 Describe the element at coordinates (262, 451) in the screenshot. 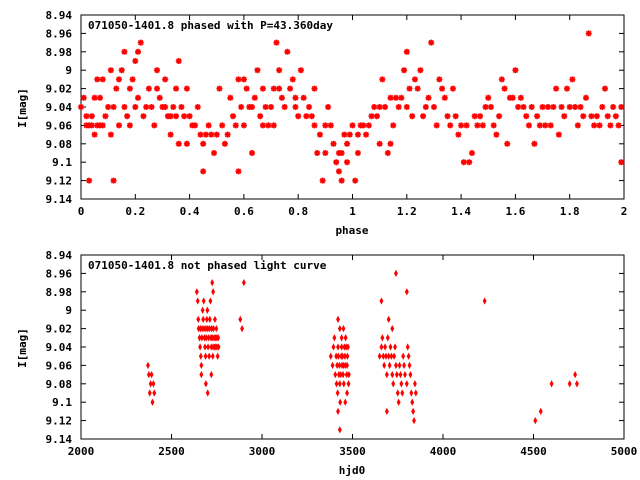

I see `x-tick-label: 3000` at that location.